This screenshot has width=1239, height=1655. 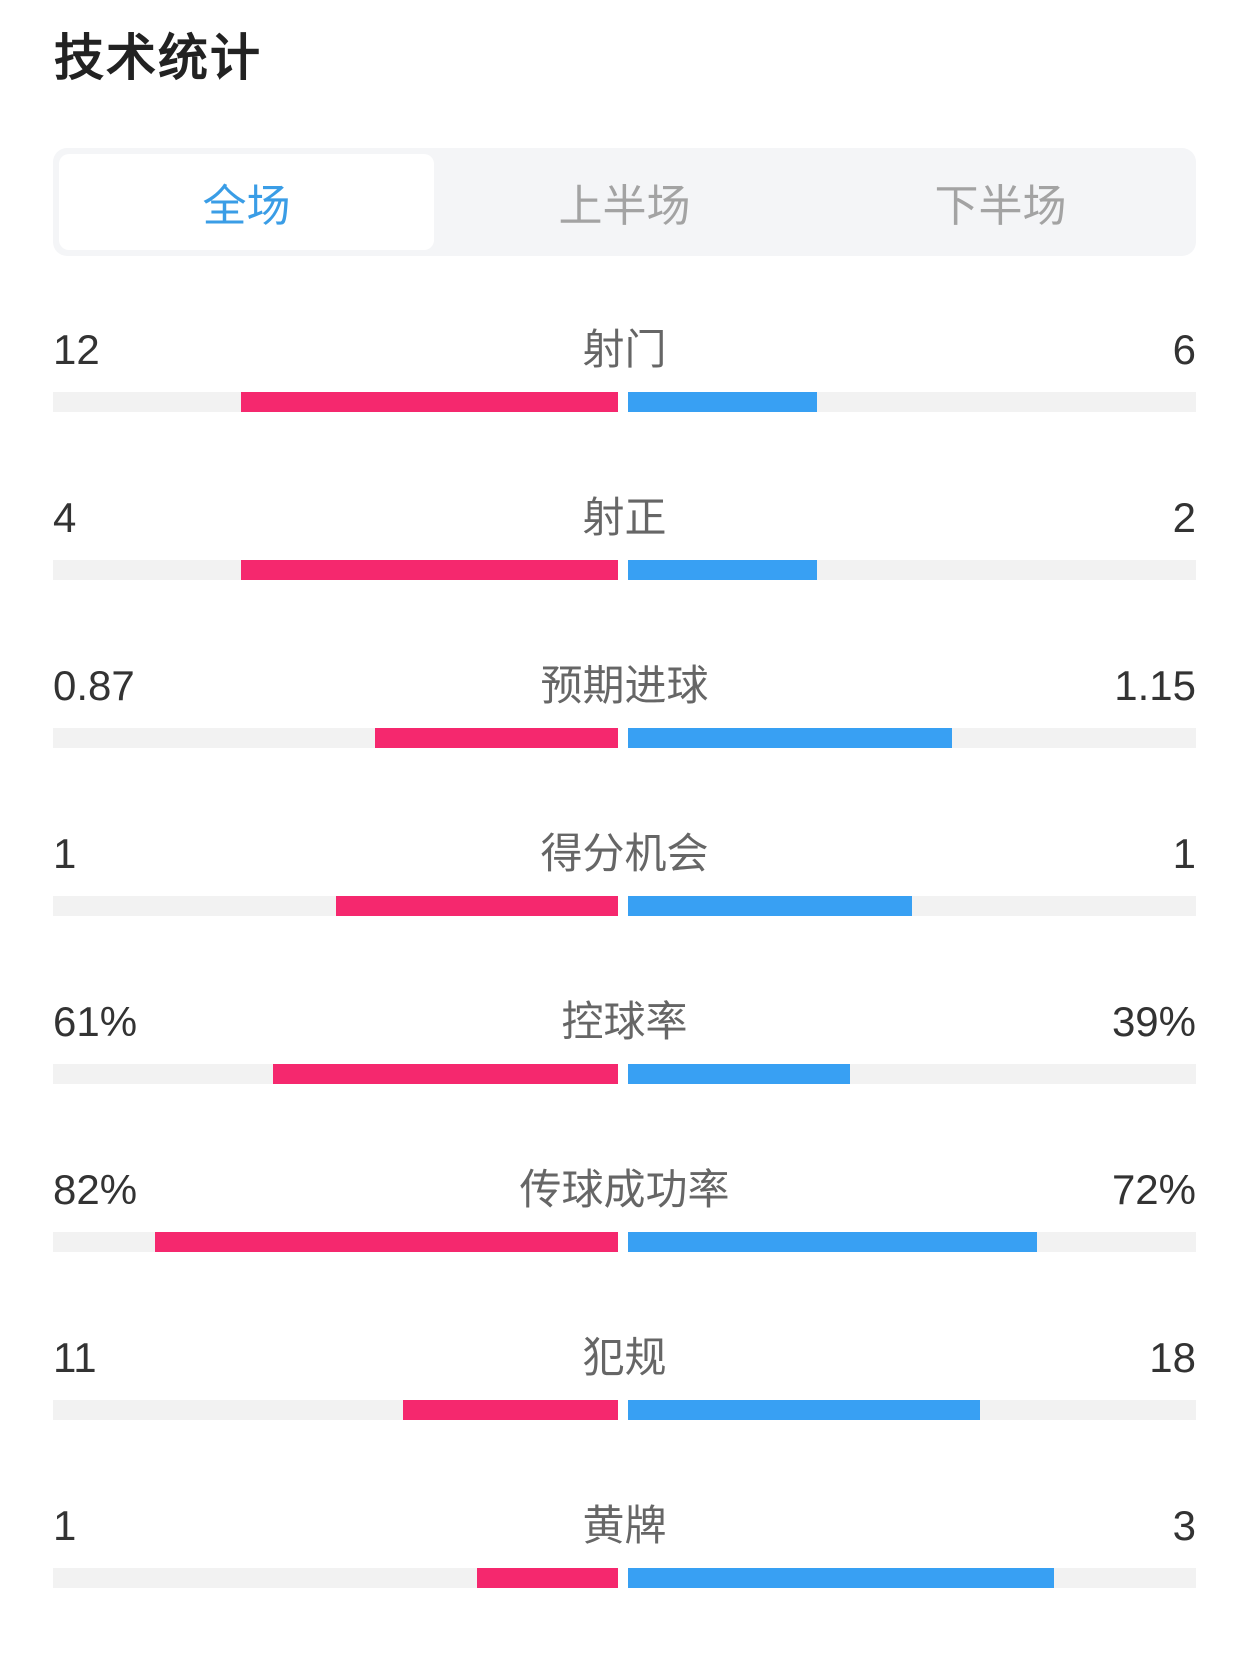 I want to click on away-value: 72%, so click(x=1153, y=1189).